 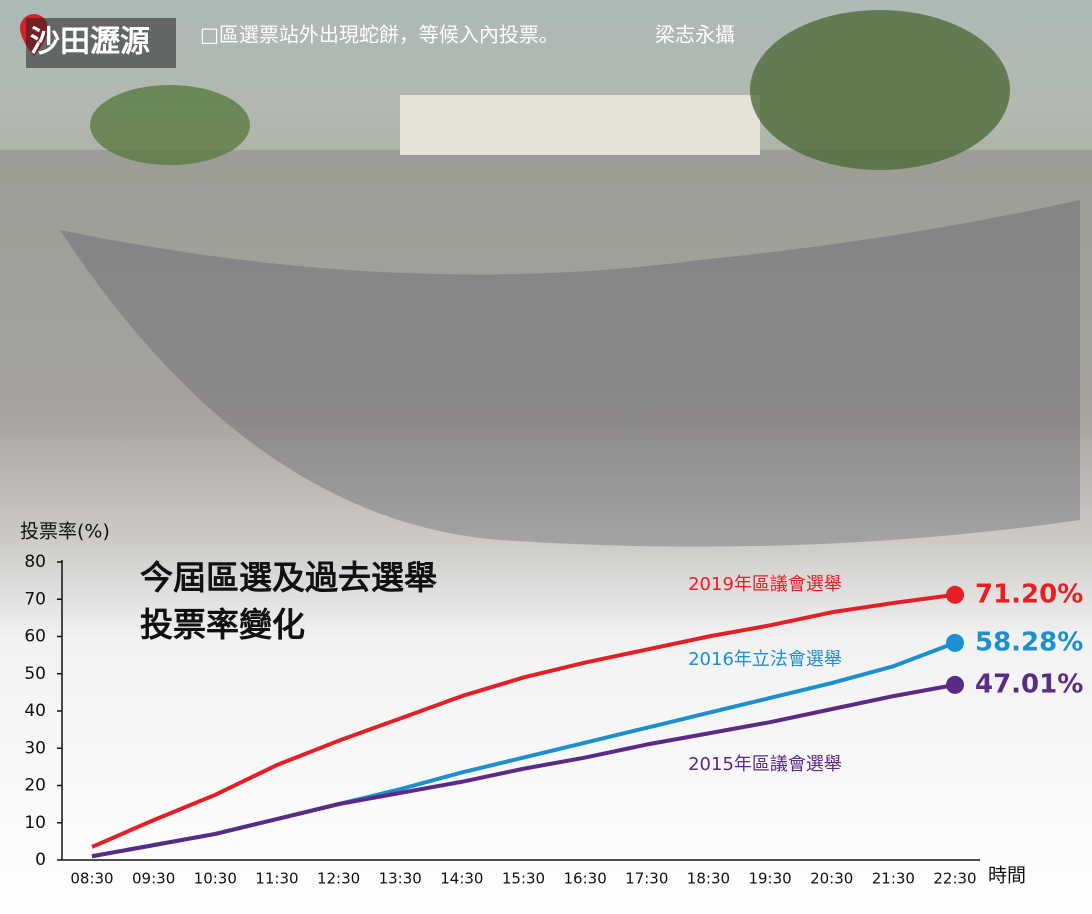 I want to click on photo-building, so click(x=580, y=125).